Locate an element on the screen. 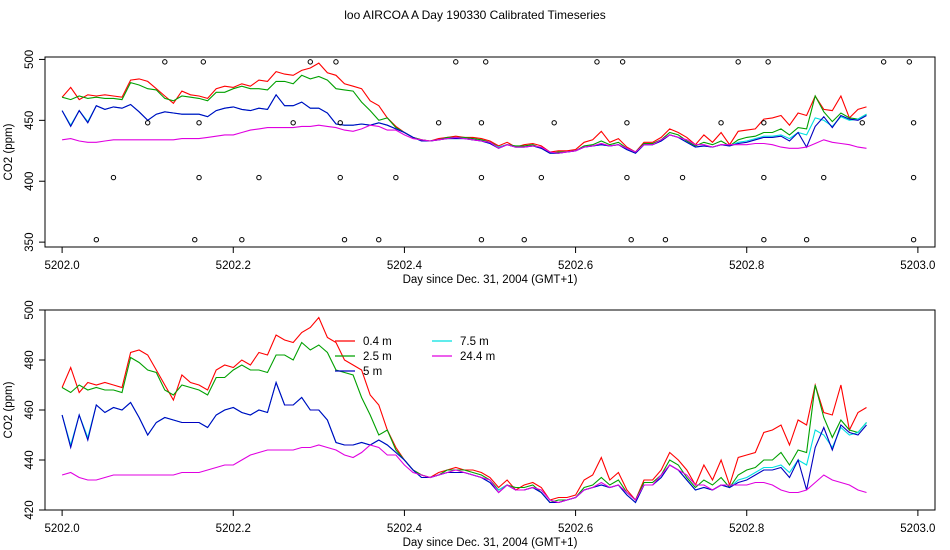 Image resolution: width=950 pixels, height=550 pixels. legend-label: 2.5 m is located at coordinates (377, 357).